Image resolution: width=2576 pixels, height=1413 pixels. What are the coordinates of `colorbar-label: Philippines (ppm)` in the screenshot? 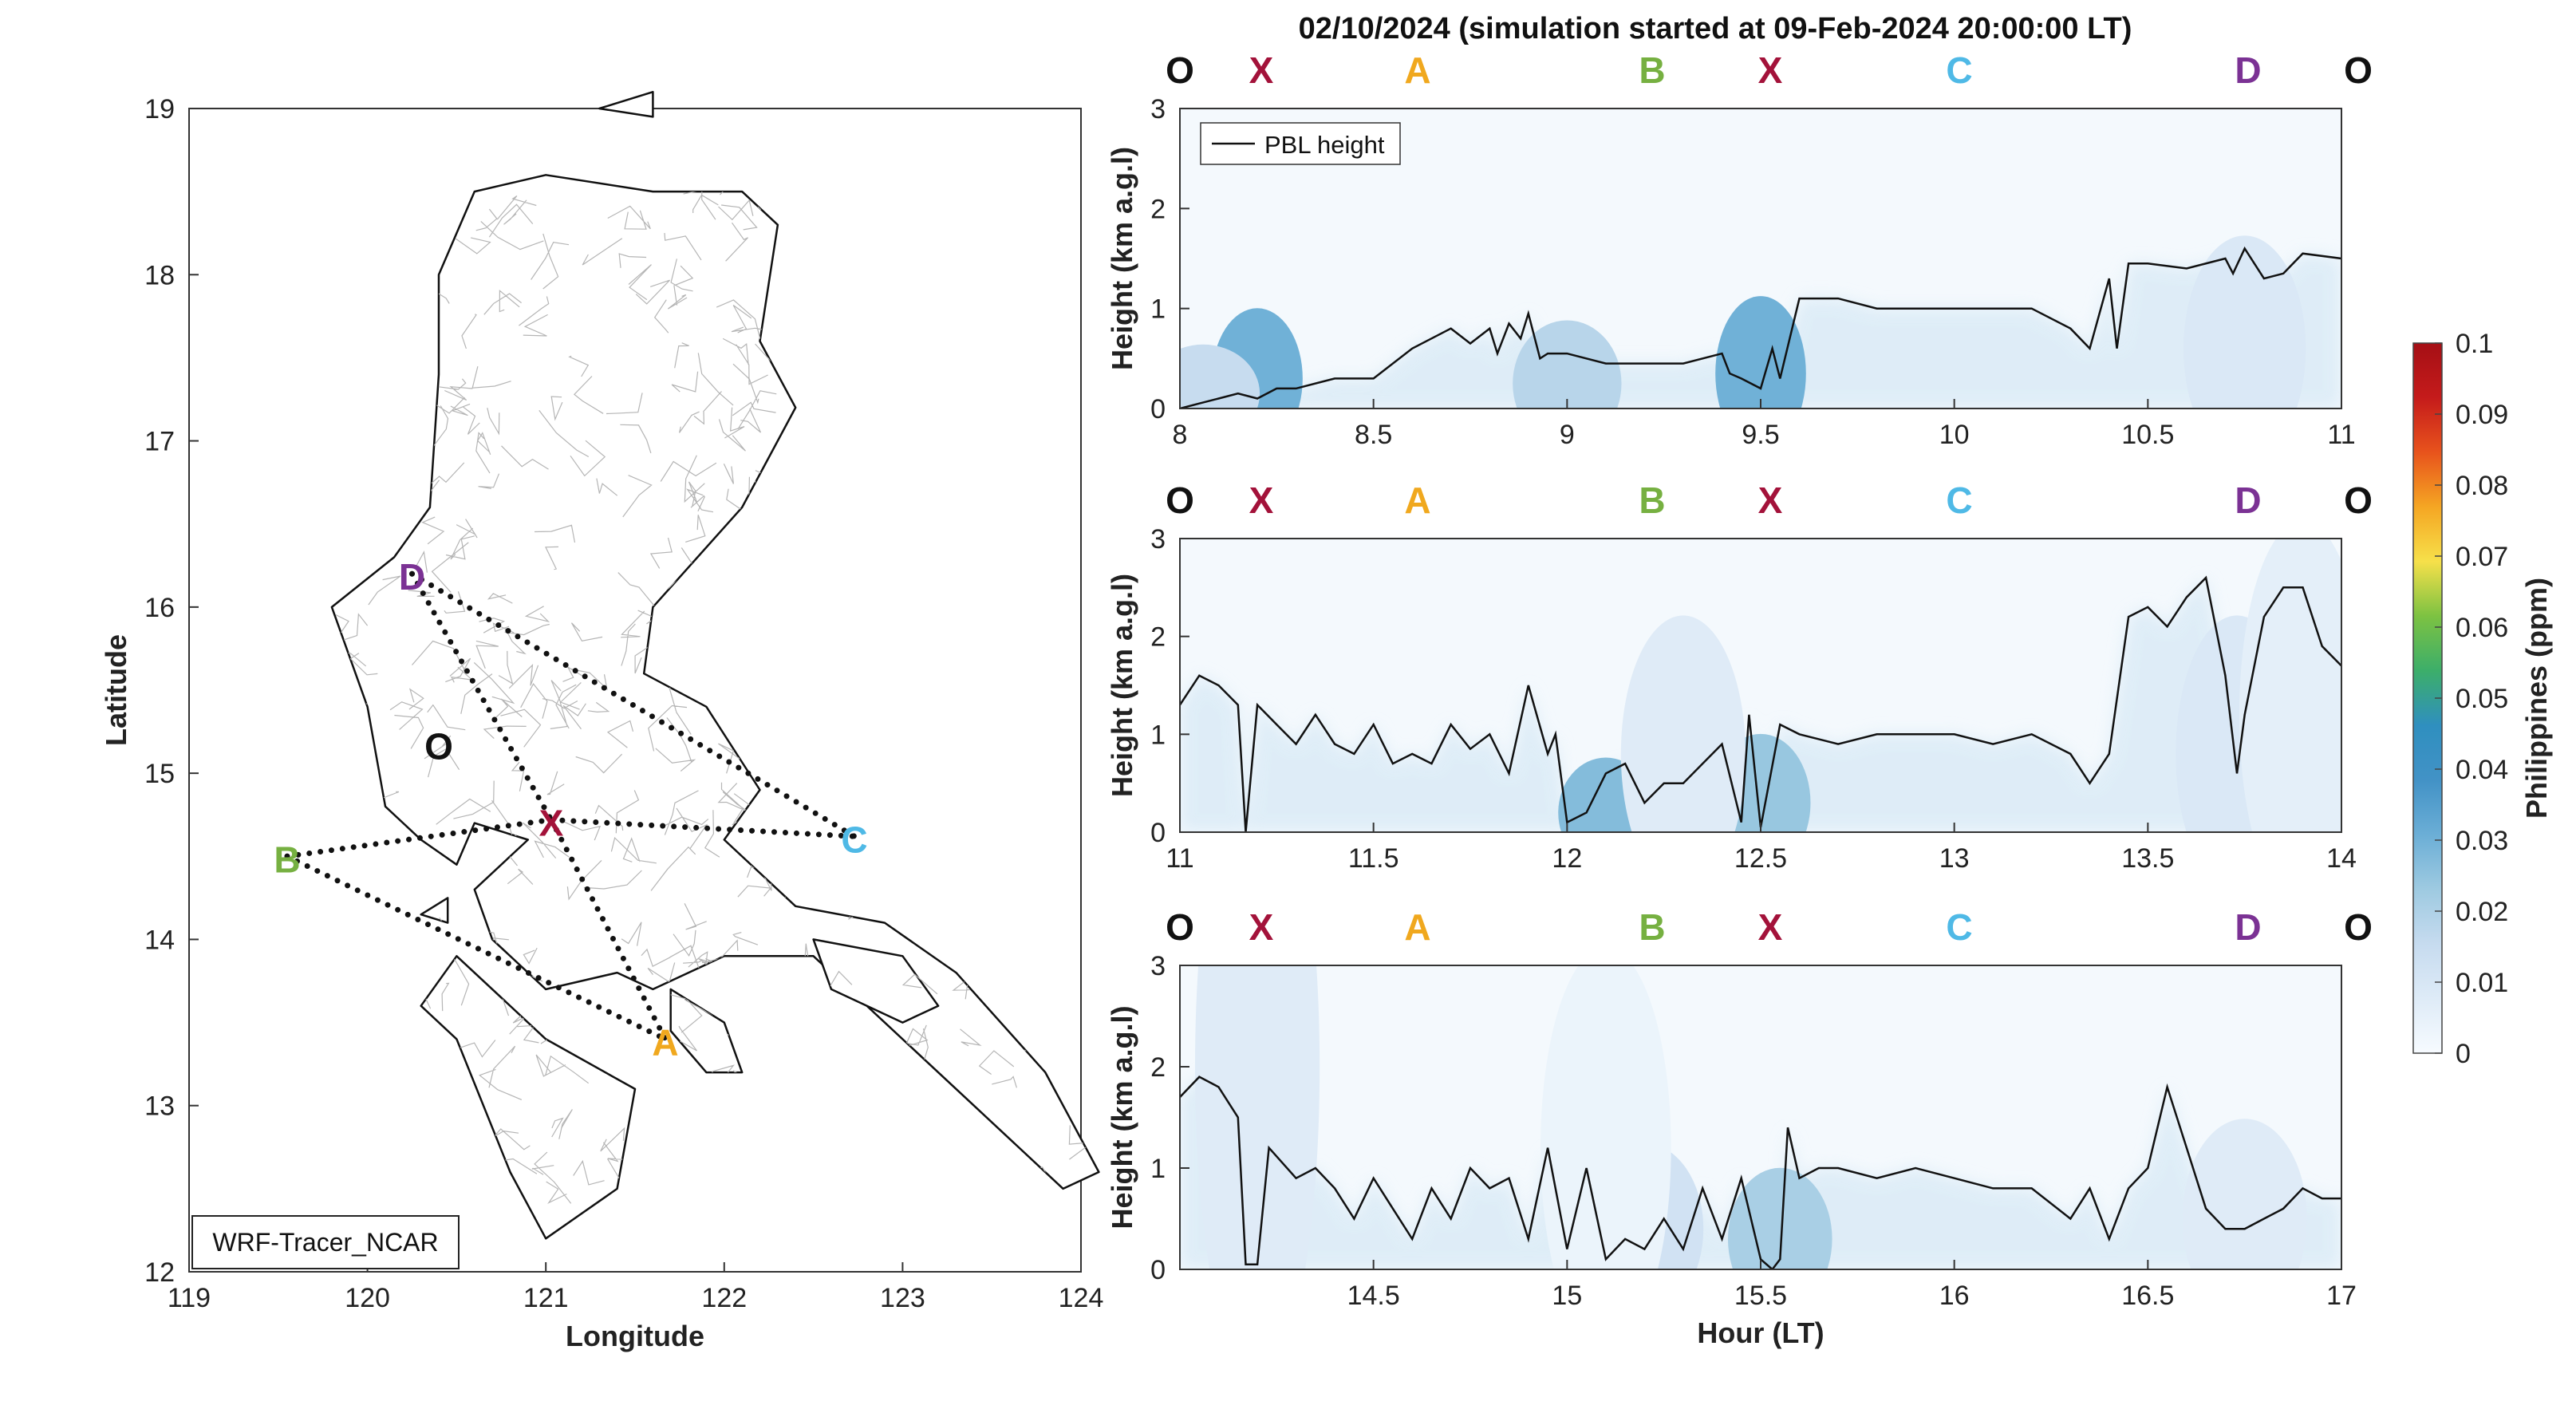 It's located at (2536, 698).